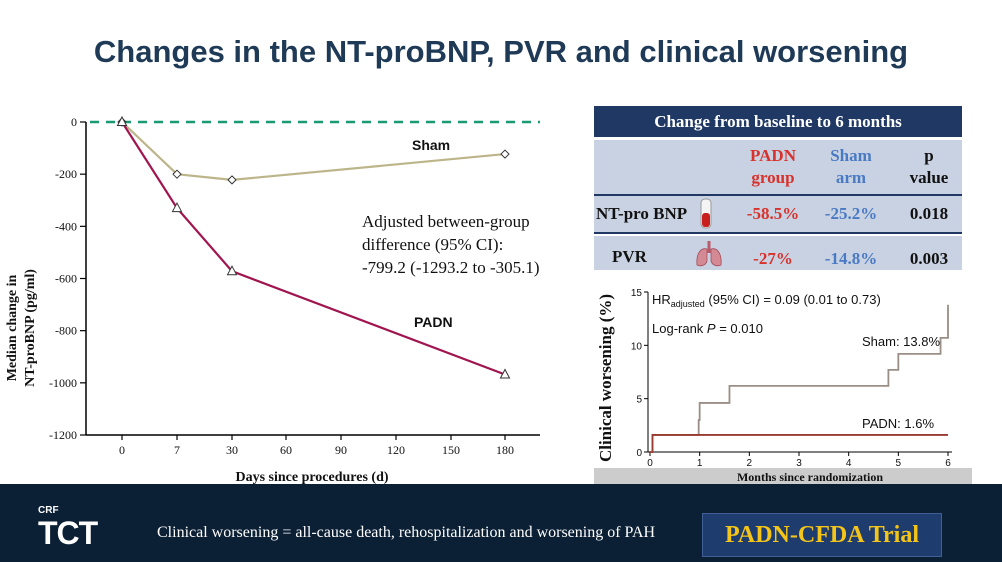  Describe the element at coordinates (63, 383) in the screenshot. I see `y-tick-label: -1000` at that location.